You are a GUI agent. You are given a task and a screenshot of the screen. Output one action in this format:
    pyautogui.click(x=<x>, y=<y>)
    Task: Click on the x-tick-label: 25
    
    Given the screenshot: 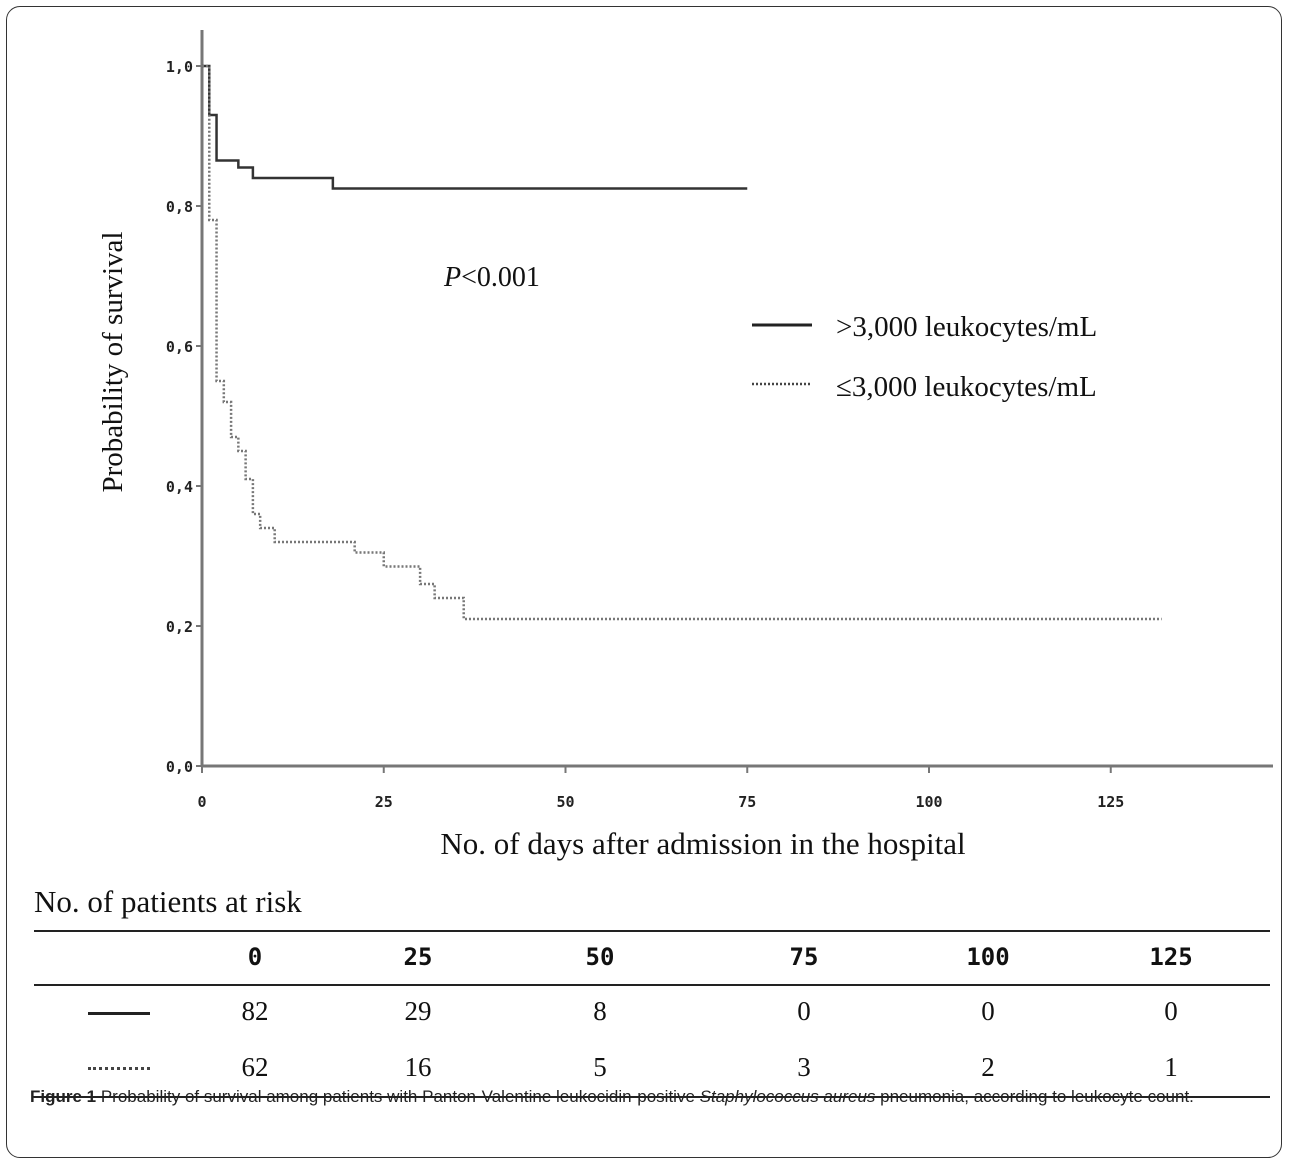 What is the action you would take?
    pyautogui.click(x=384, y=802)
    